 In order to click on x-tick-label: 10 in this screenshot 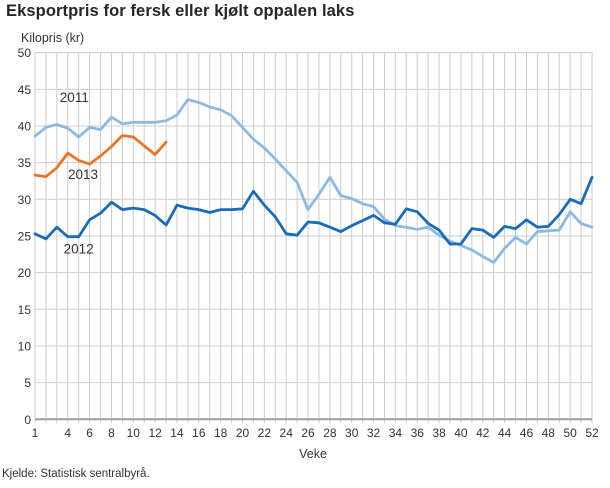, I will do `click(134, 433)`.